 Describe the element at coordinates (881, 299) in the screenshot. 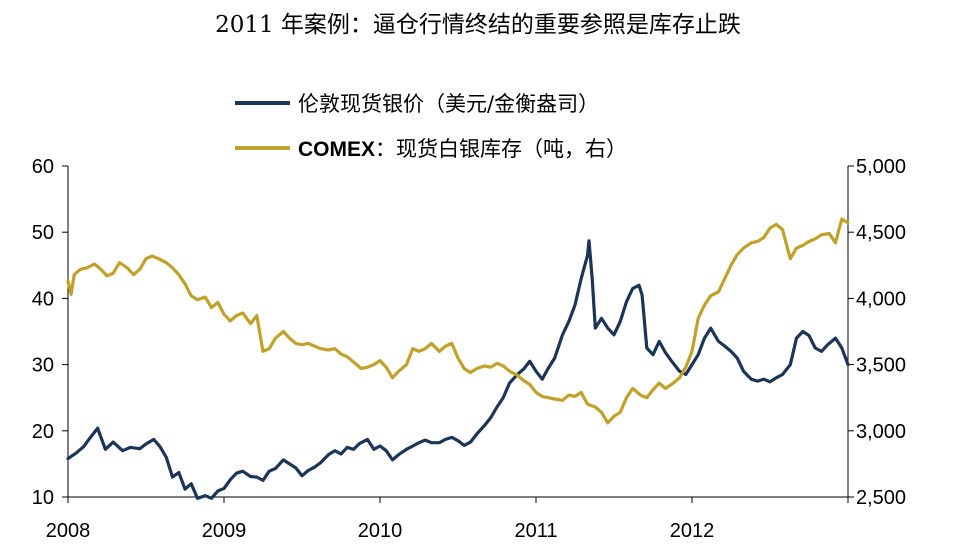

I see `right-tick-label: 4,000` at that location.